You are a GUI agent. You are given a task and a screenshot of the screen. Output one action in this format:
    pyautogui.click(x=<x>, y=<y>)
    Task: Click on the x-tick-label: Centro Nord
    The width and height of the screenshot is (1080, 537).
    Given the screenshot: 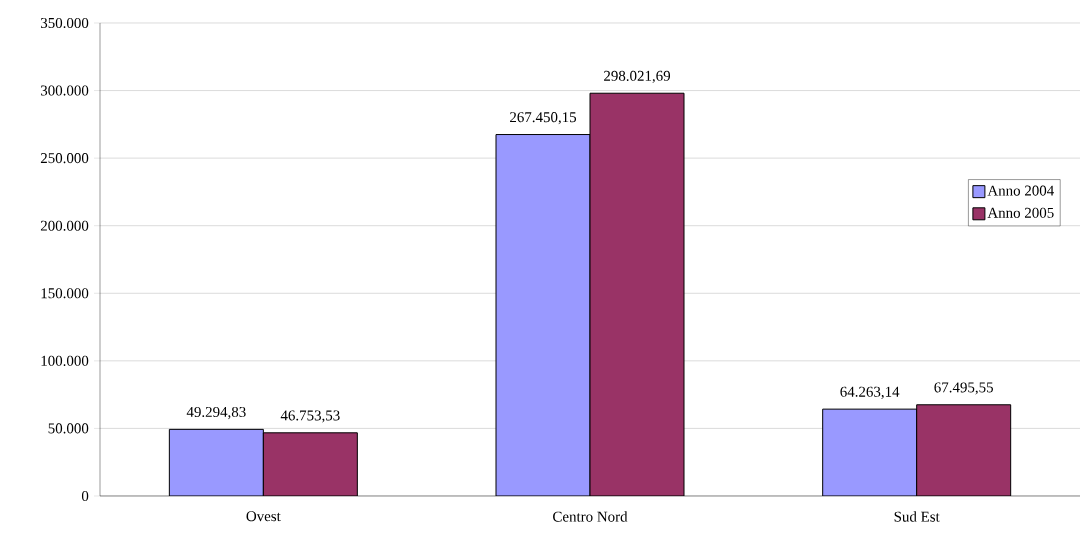 What is the action you would take?
    pyautogui.click(x=590, y=516)
    